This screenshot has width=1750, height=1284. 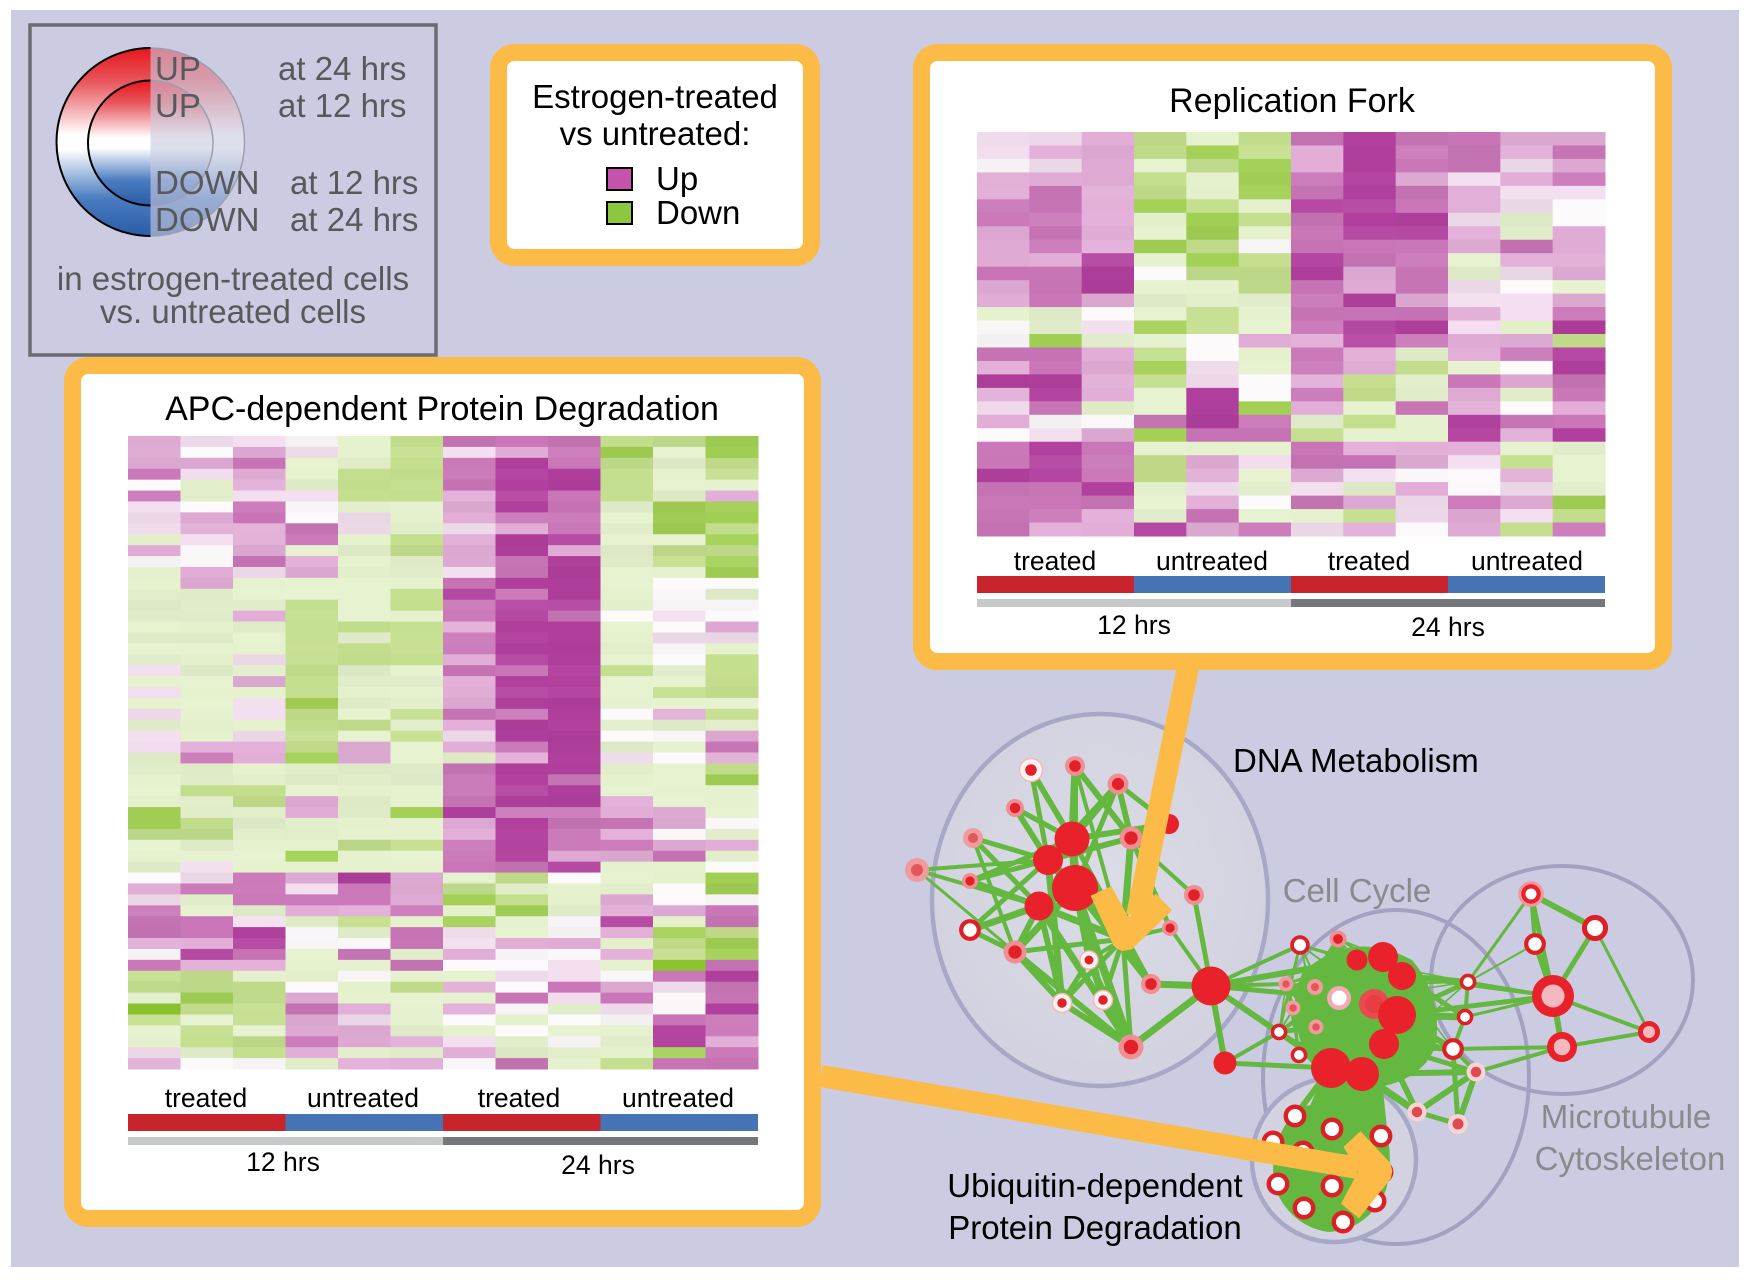 What do you see at coordinates (655, 133) in the screenshot?
I see `svg-text: vs untreated:` at bounding box center [655, 133].